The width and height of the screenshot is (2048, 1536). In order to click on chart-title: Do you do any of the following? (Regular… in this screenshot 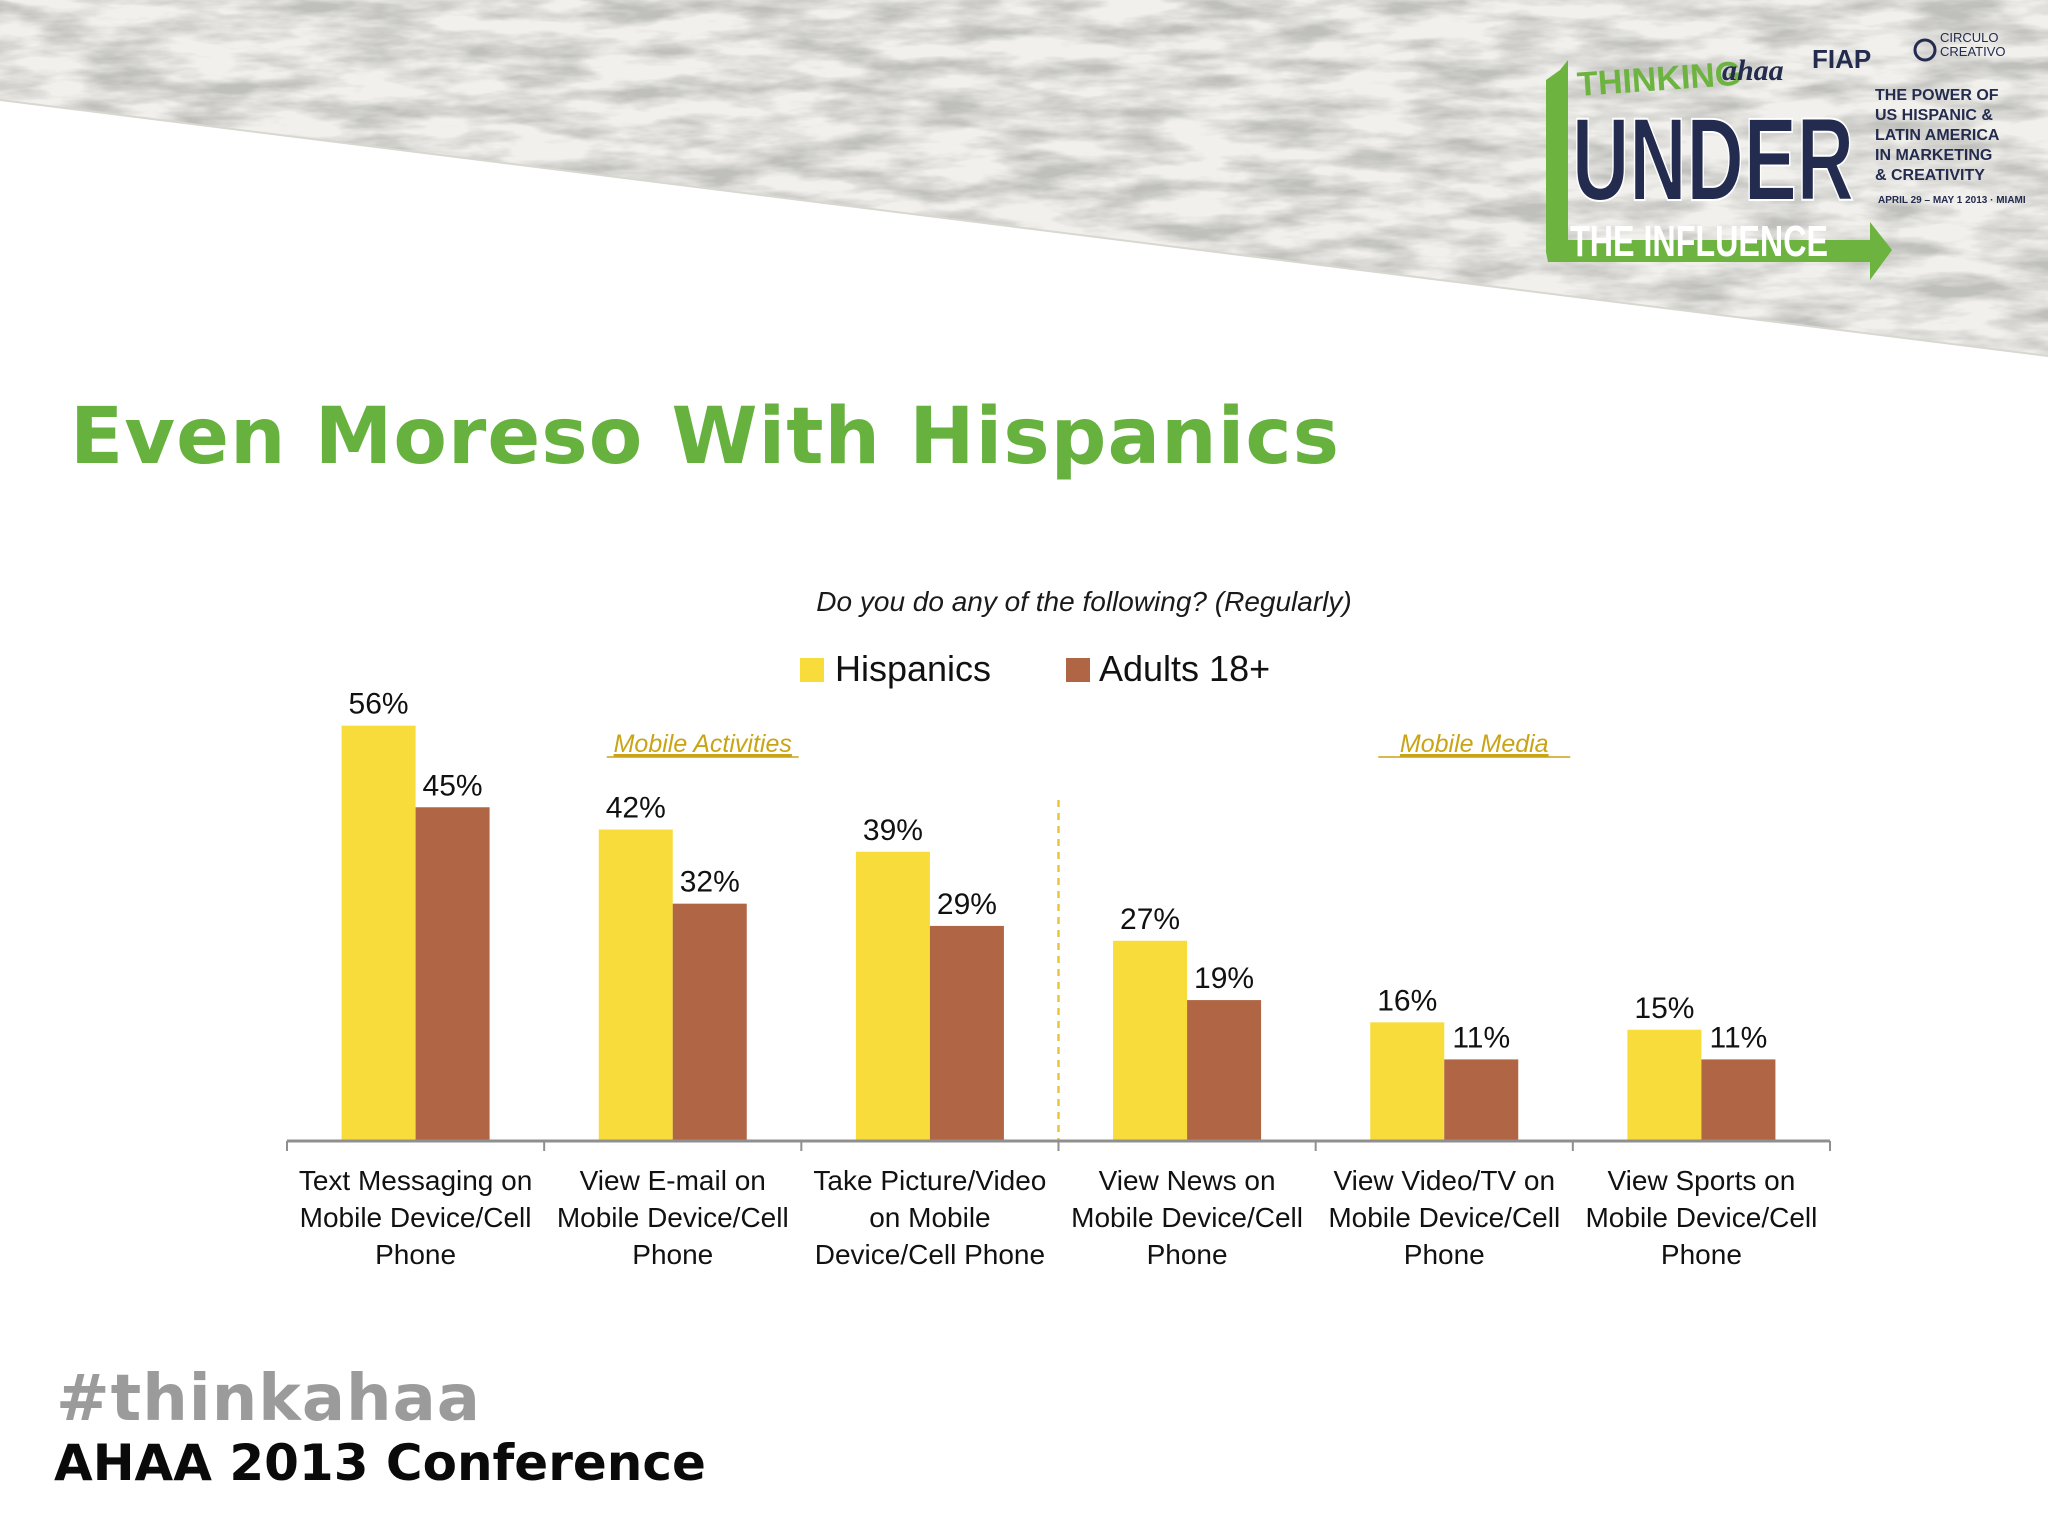, I will do `click(1083, 601)`.